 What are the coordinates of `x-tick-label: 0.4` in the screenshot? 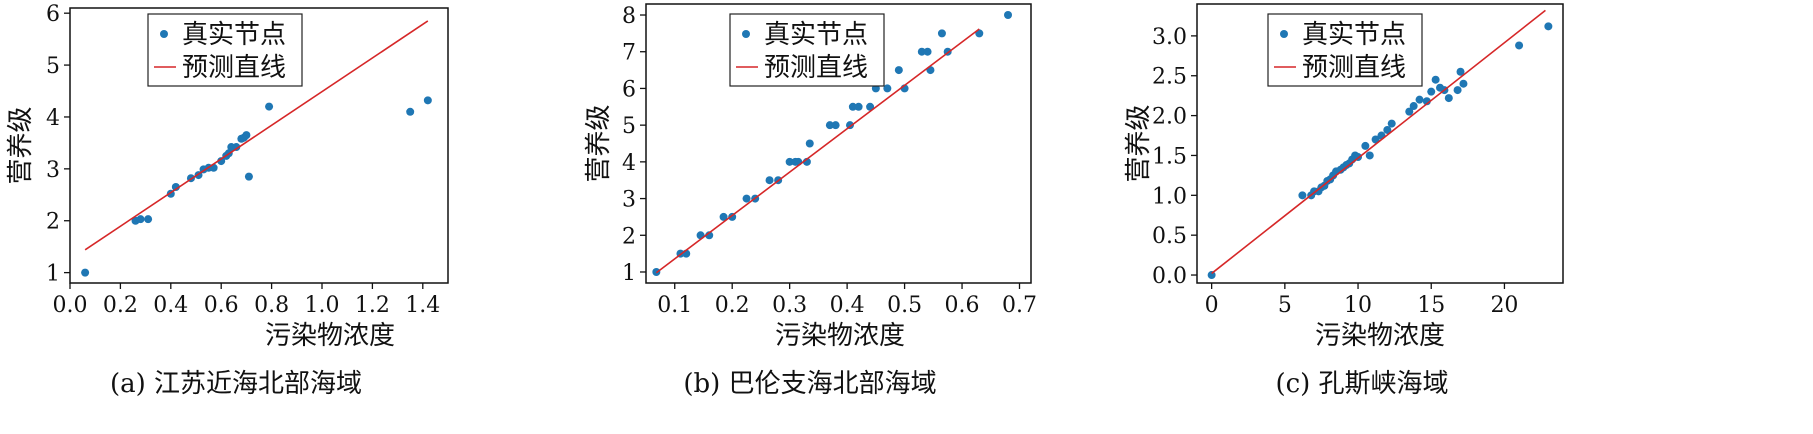 It's located at (847, 305).